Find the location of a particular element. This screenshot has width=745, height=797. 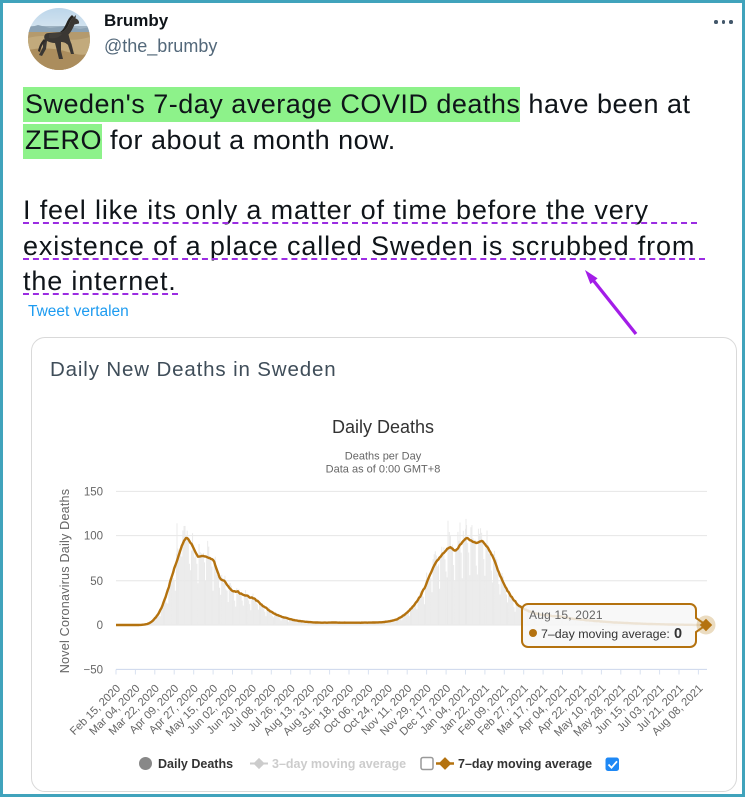

svg-text: Aug 15, 2021 is located at coordinates (566, 615).